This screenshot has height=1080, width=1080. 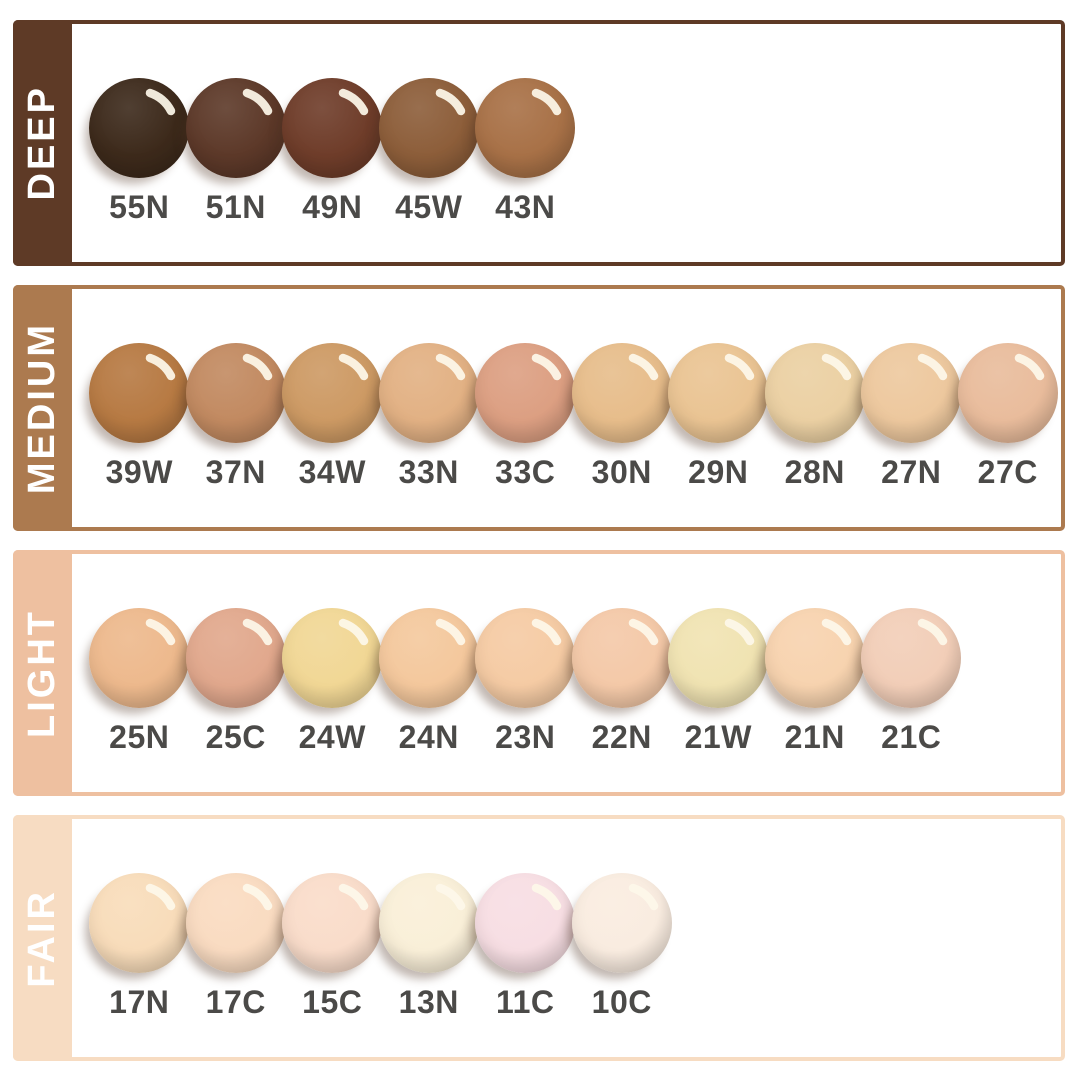 I want to click on category-label: DEEP, so click(x=42, y=143).